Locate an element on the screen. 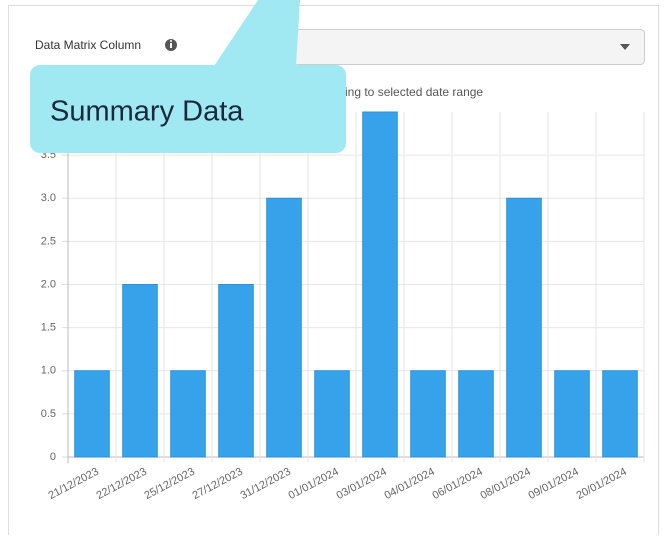  y-tick-label: 3.0 is located at coordinates (48, 198).